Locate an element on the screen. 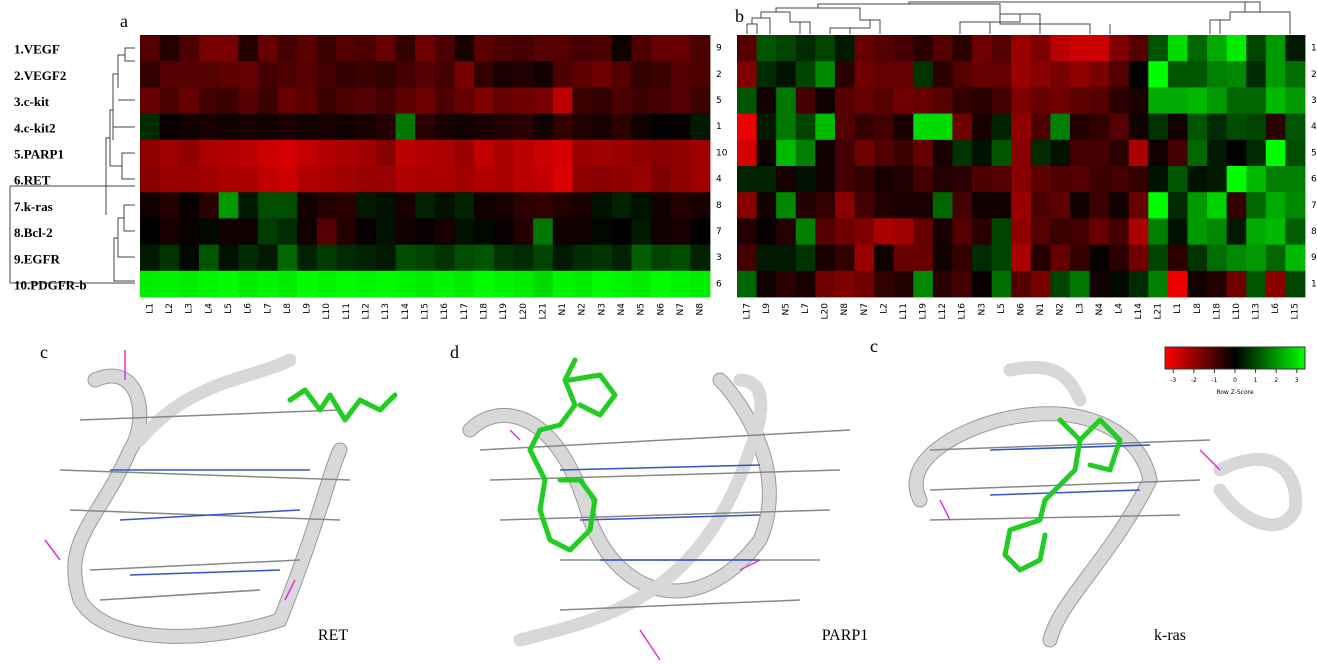  column-label: N6 is located at coordinates (1022, 309).